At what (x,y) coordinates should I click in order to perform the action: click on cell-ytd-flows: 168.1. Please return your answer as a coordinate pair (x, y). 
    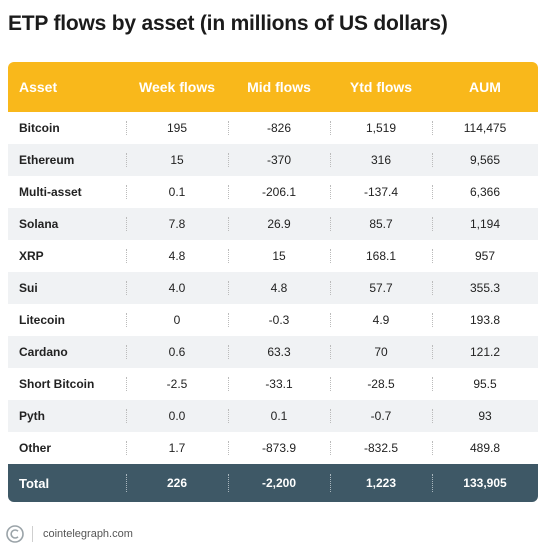
    Looking at the image, I should click on (381, 256).